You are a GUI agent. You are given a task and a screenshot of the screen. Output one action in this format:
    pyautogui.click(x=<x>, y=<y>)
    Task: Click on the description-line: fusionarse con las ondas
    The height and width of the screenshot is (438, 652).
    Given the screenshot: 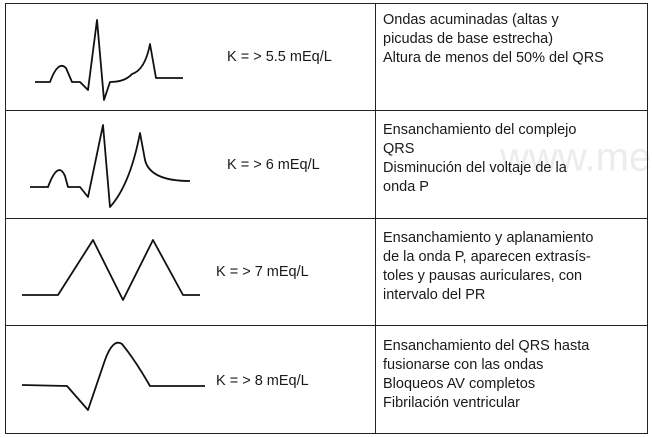 What is the action you would take?
    pyautogui.click(x=463, y=365)
    